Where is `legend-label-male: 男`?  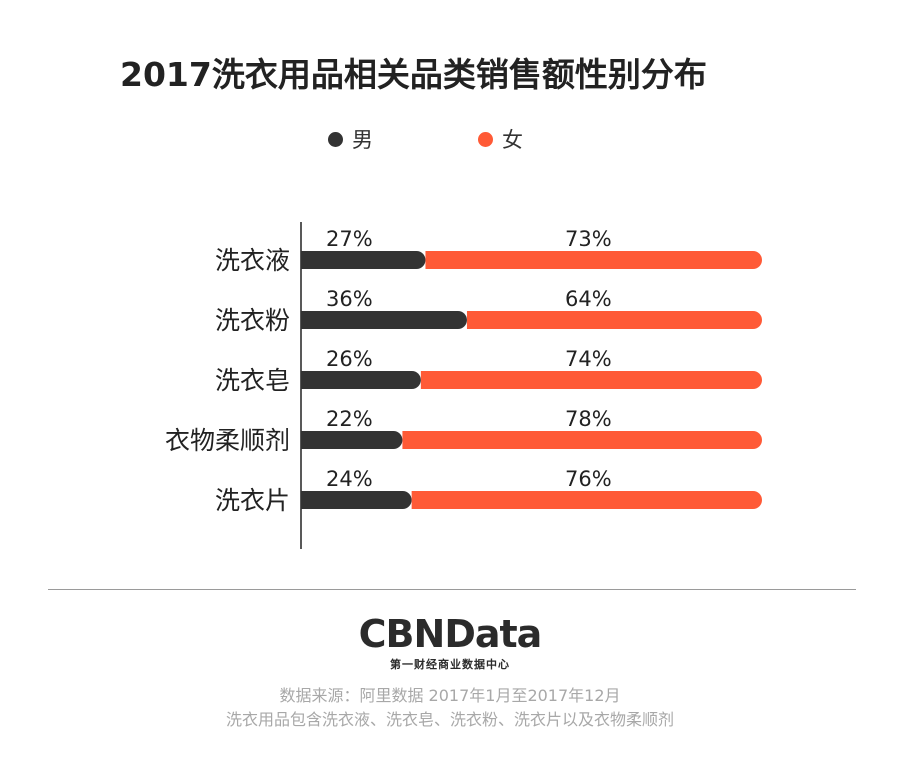 legend-label-male: 男 is located at coordinates (362, 140).